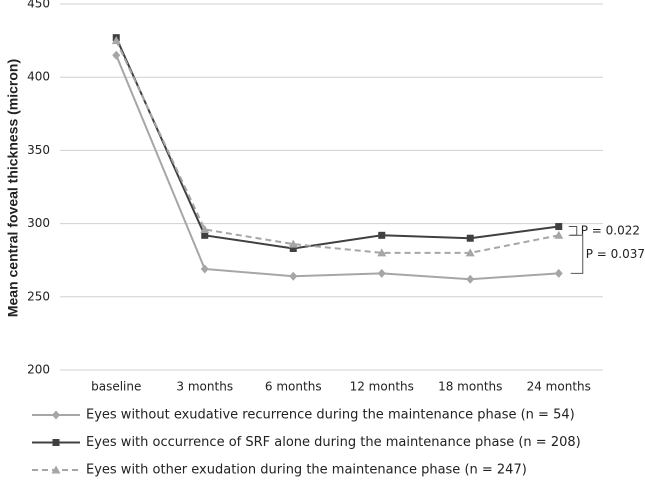 This screenshot has height=481, width=645. I want to click on x-tick-label: 12 months, so click(382, 387).